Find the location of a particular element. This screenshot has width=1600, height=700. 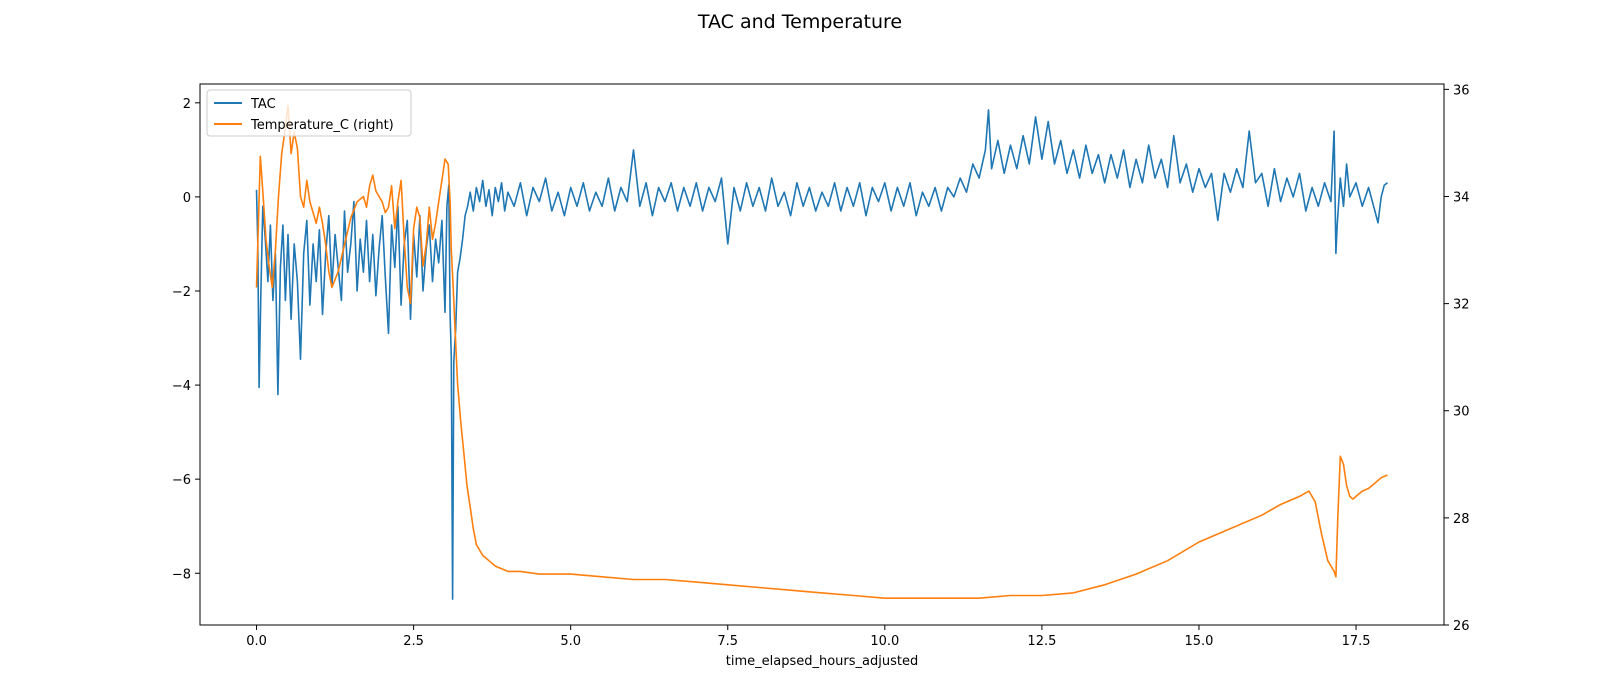

y-axis-left: −8 −6 −4 −2 0 2 is located at coordinates (186, 339).